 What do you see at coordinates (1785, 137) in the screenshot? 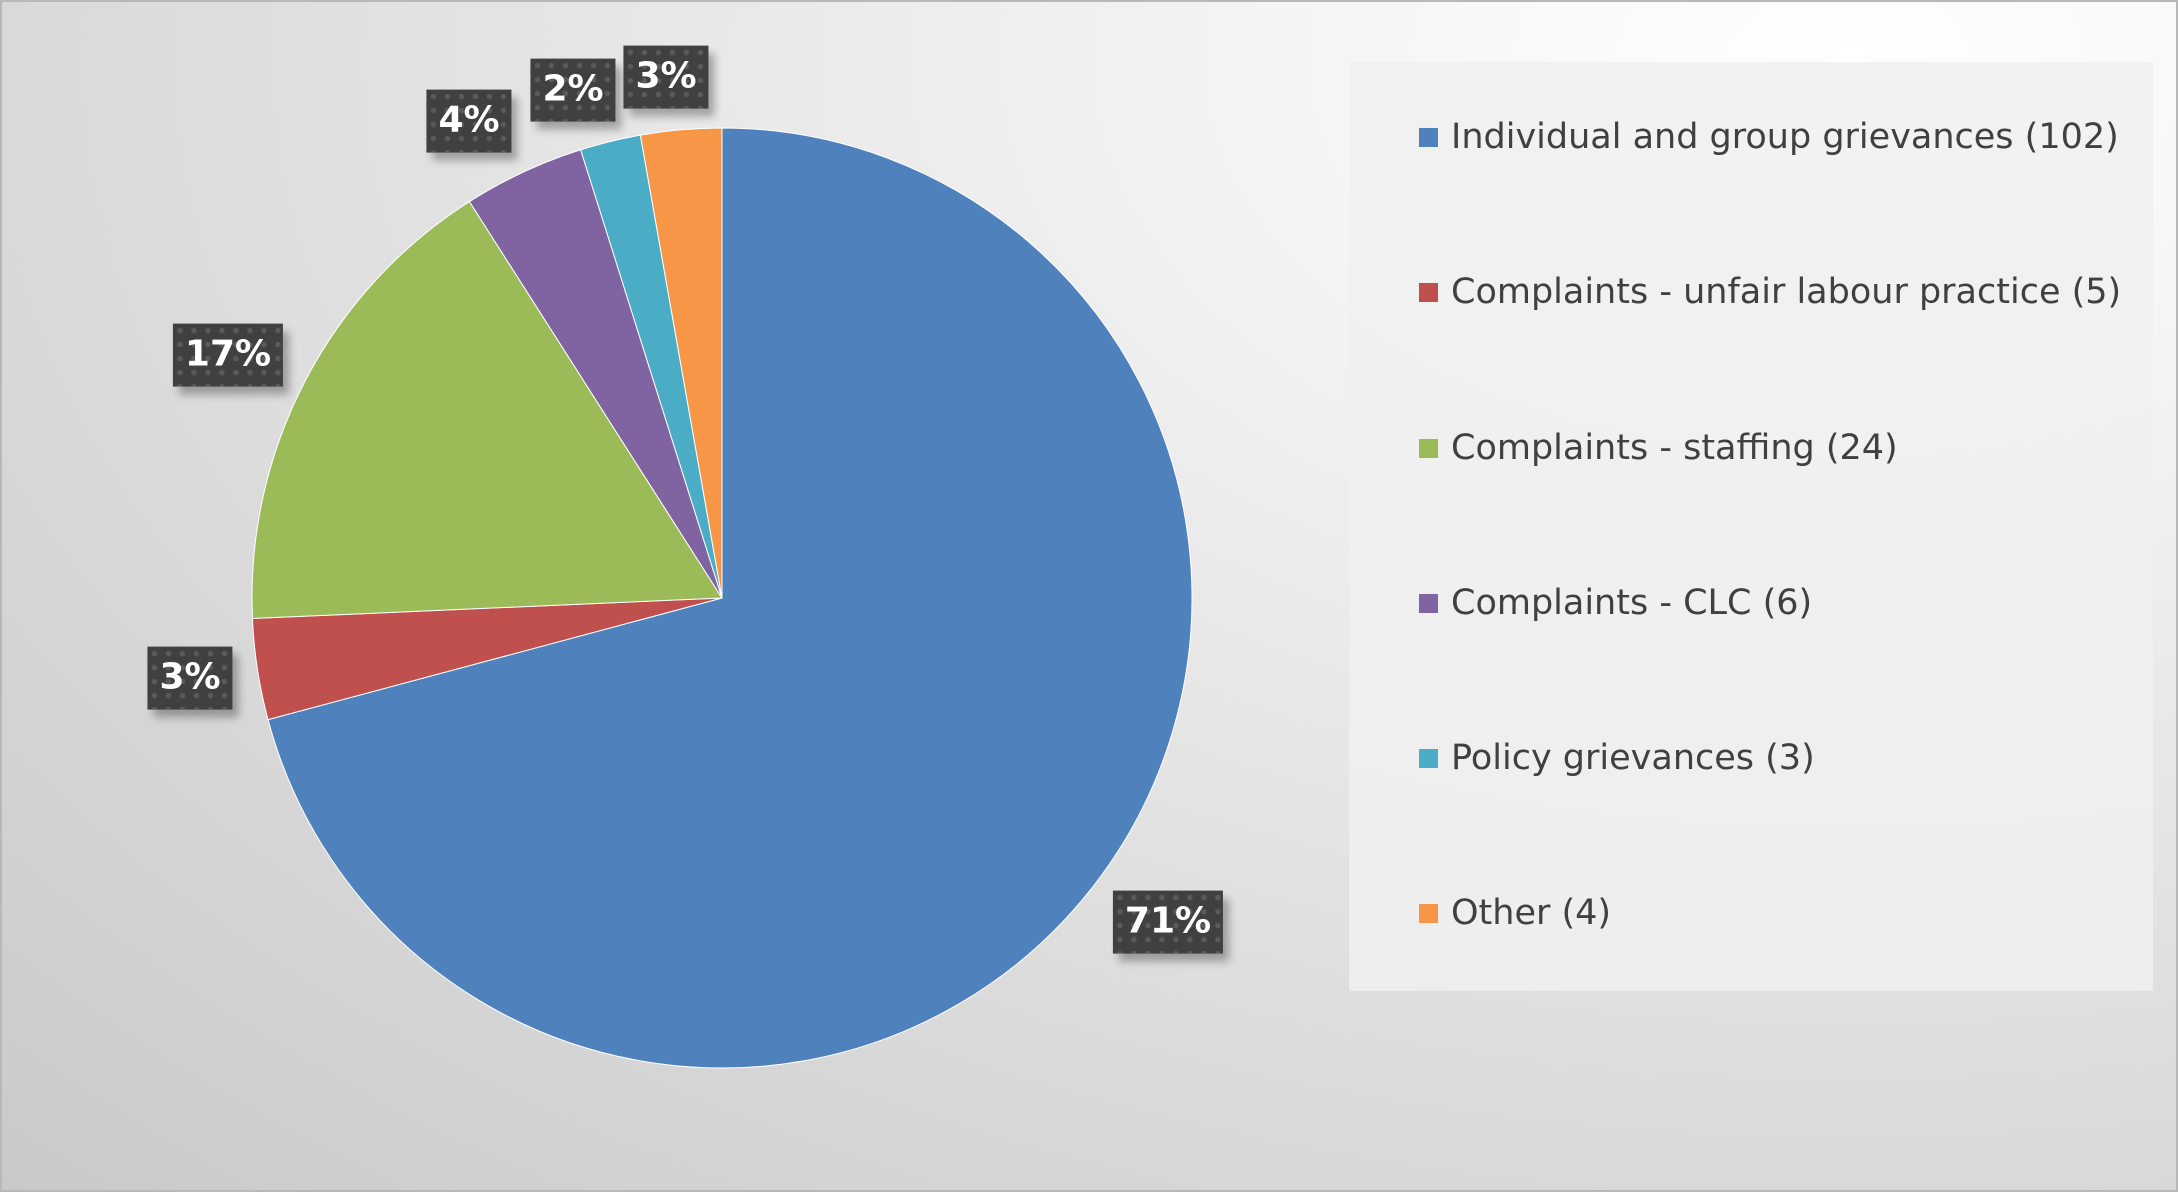
I see `legend-label: Individual and group grievances (102)` at bounding box center [1785, 137].